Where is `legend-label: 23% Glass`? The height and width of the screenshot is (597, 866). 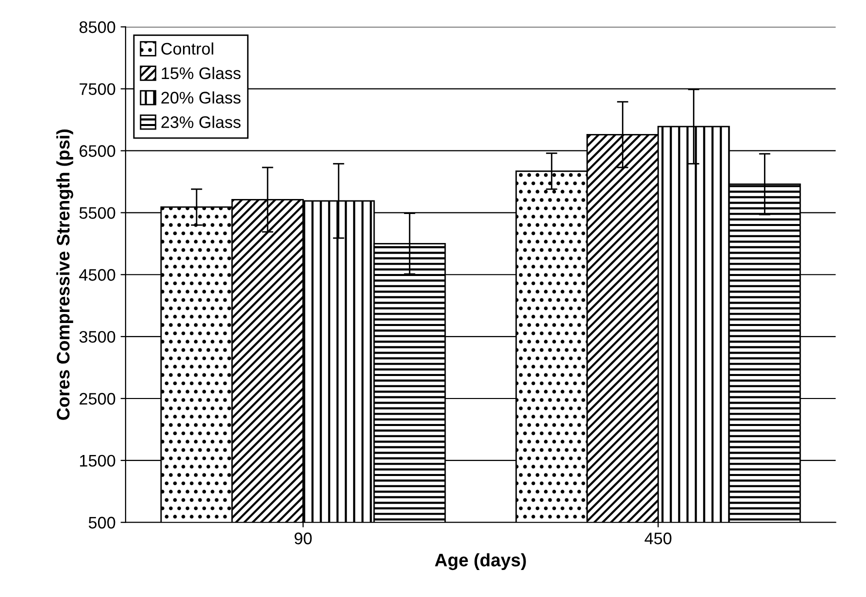
legend-label: 23% Glass is located at coordinates (201, 122).